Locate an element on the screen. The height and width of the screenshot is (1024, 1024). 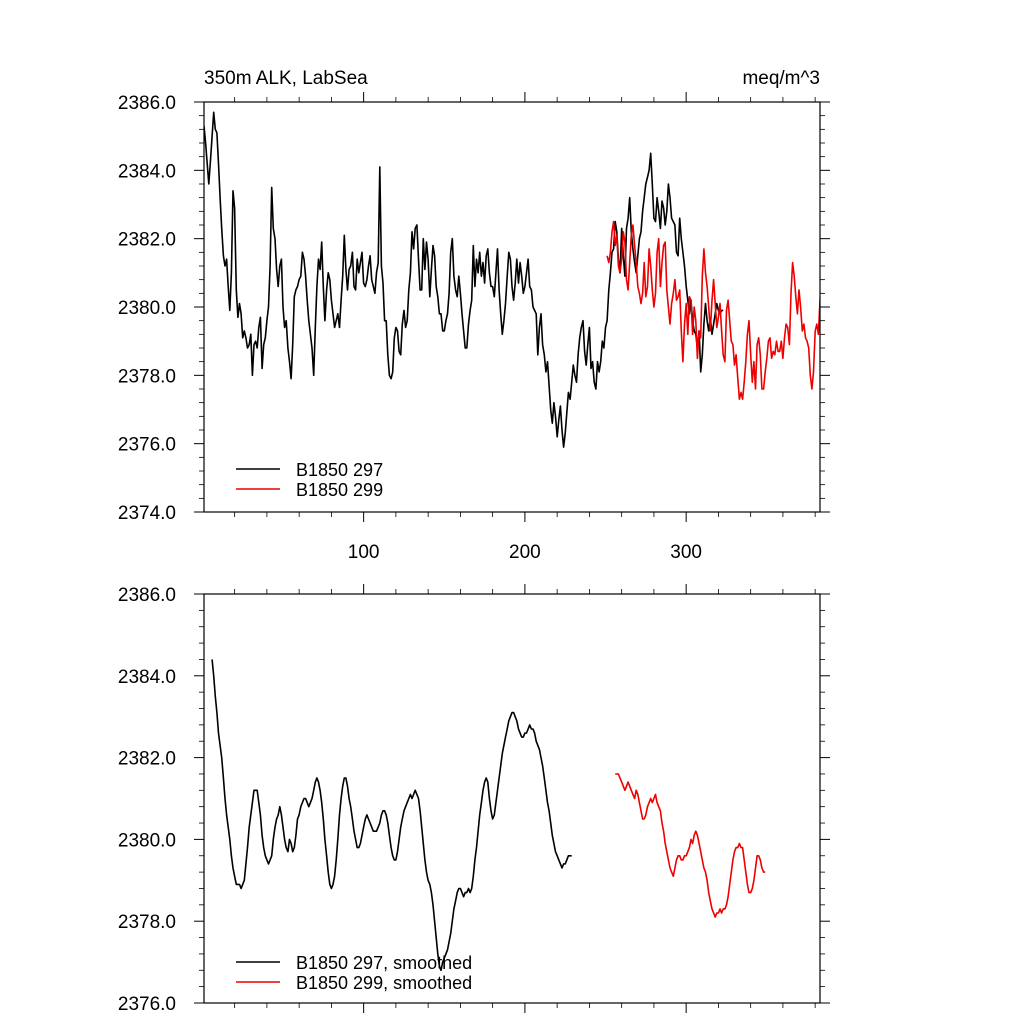
legend-label-1: B1850 297 is located at coordinates (339, 470).